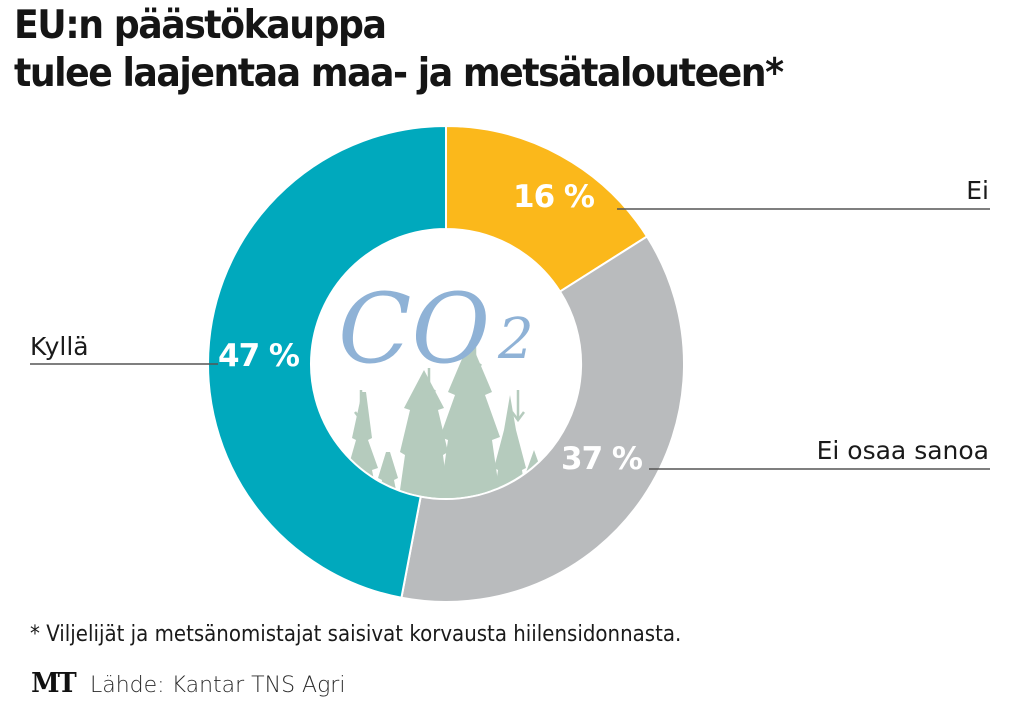 This screenshot has height=702, width=1020. What do you see at coordinates (54, 683) in the screenshot?
I see `mt-logo: MT` at bounding box center [54, 683].